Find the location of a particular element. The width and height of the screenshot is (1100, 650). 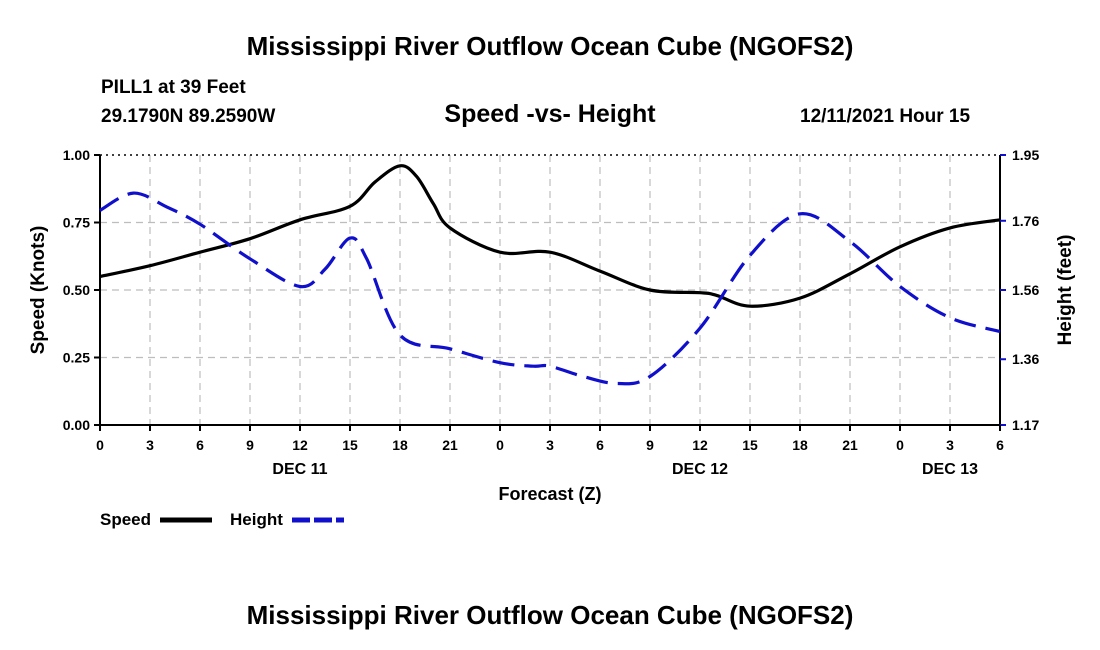

x-day-label: DEC 11 is located at coordinates (299, 469).